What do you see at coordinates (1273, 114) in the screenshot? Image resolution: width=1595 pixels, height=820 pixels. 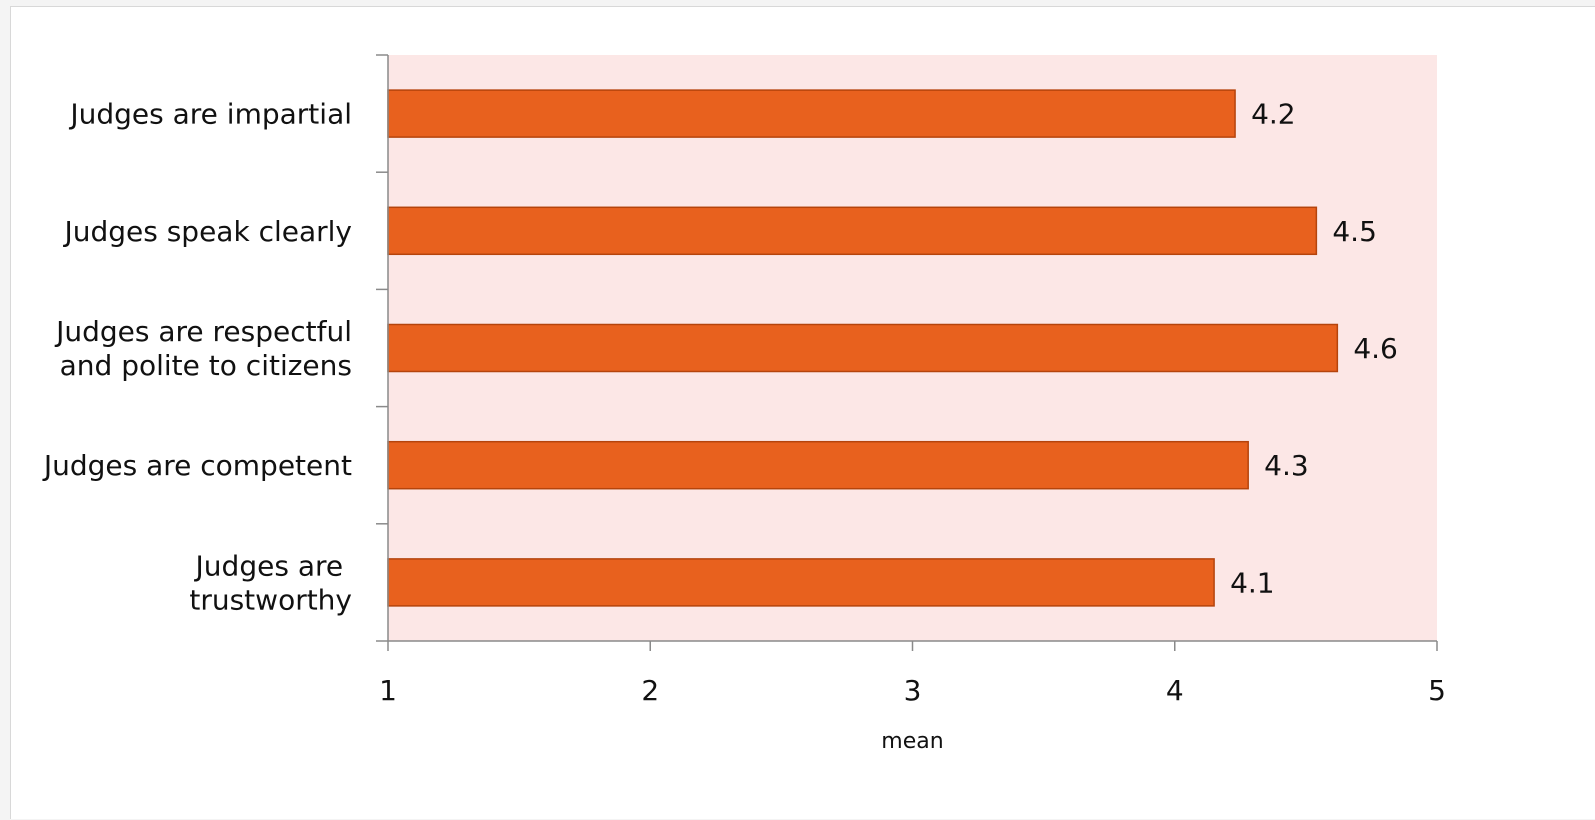 I see `data-label: 4.2` at bounding box center [1273, 114].